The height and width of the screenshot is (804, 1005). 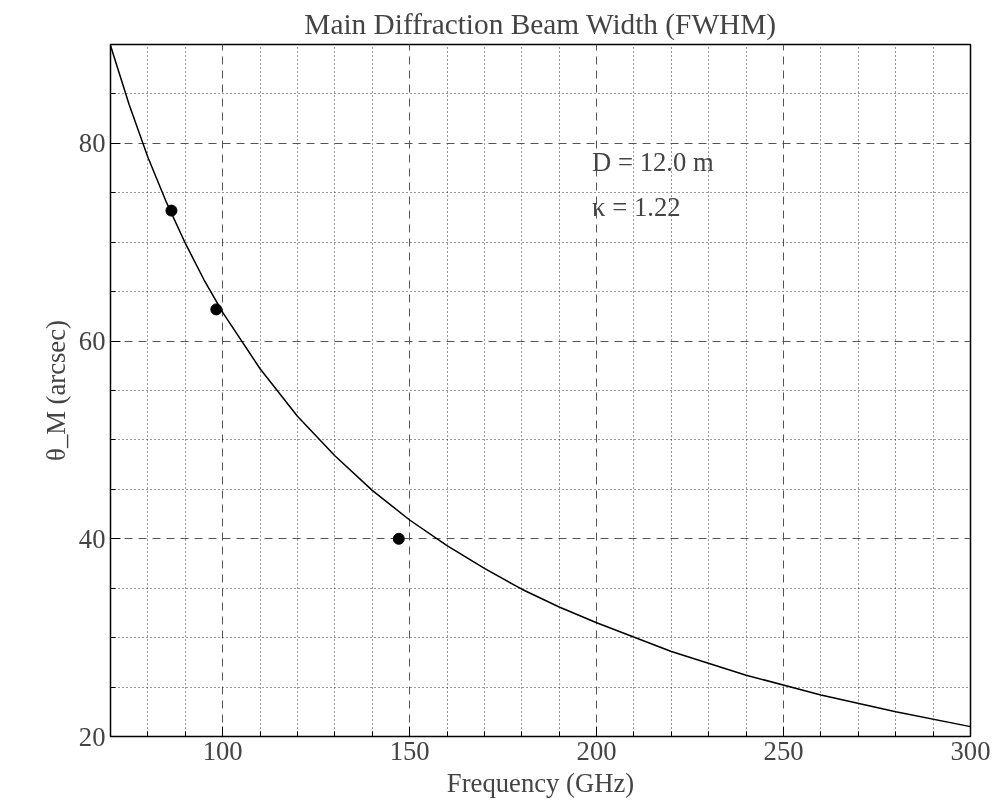 I want to click on x-tick-label: 100, so click(x=222, y=750).